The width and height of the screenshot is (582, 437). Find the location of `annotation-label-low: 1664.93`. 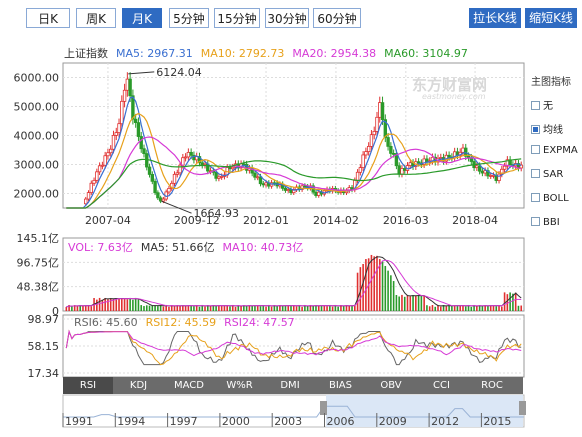

annotation-label-low: 1664.93 is located at coordinates (217, 213).